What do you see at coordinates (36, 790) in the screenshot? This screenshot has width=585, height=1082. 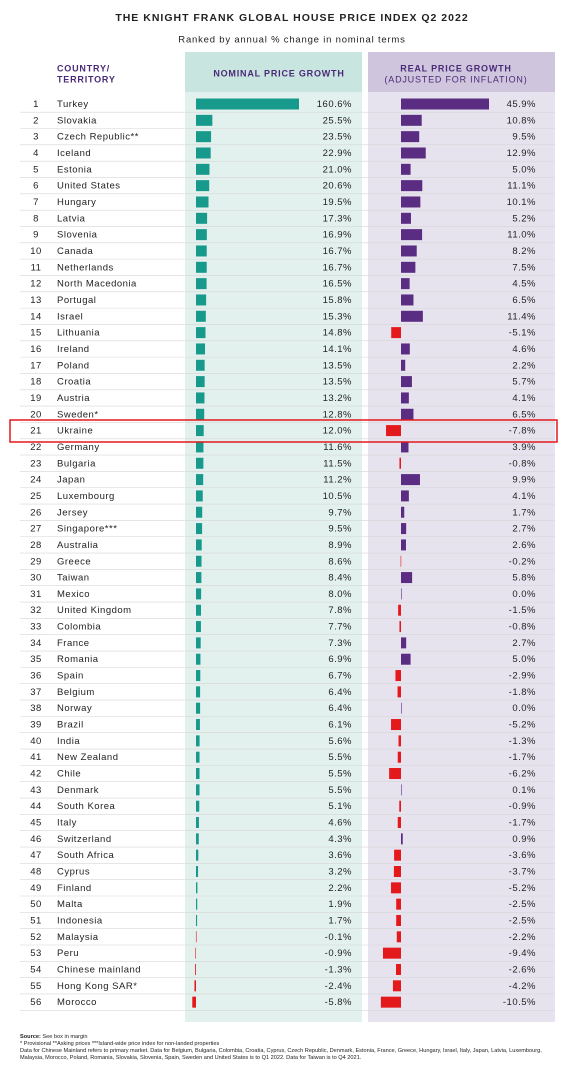 I see `rank: 43` at bounding box center [36, 790].